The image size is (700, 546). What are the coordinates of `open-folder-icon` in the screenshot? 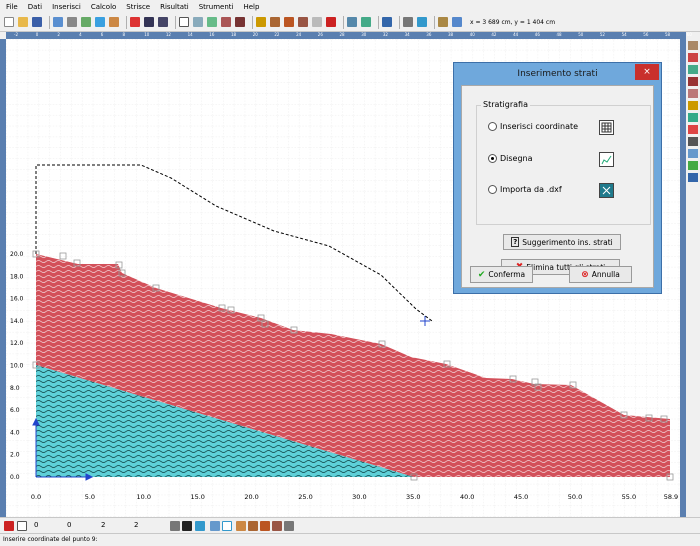 It's located at (23, 22).